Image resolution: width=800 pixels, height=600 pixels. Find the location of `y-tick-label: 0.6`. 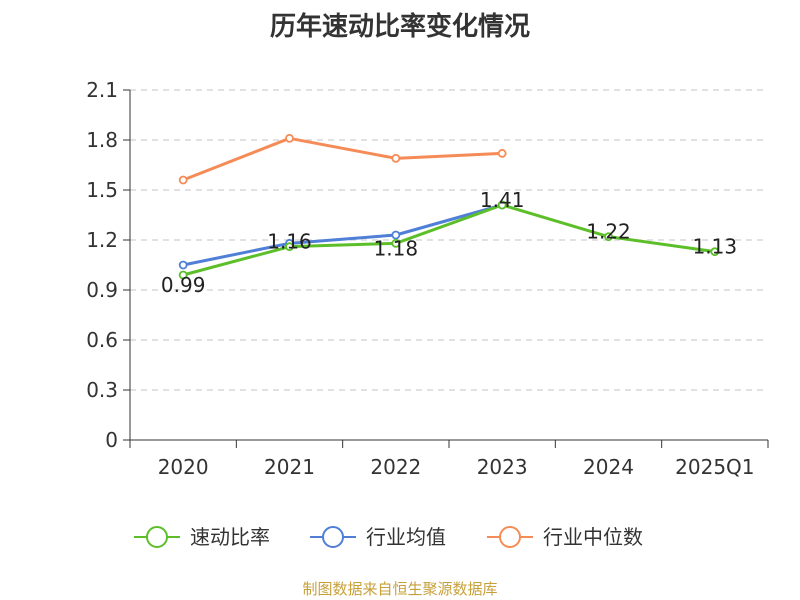

y-tick-label: 0.6 is located at coordinates (102, 340).